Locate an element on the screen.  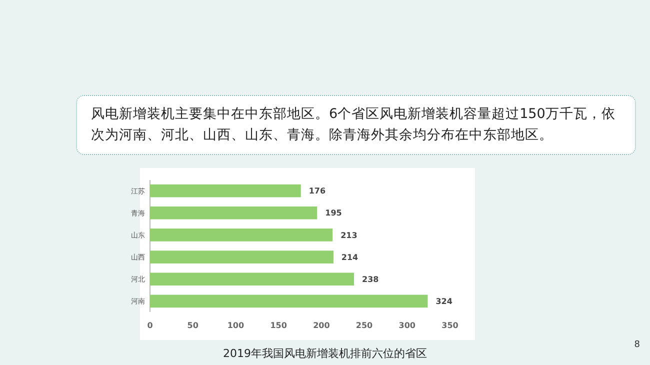
text: 2019年我国风电新增装机排前六位的省区 is located at coordinates (325, 353).